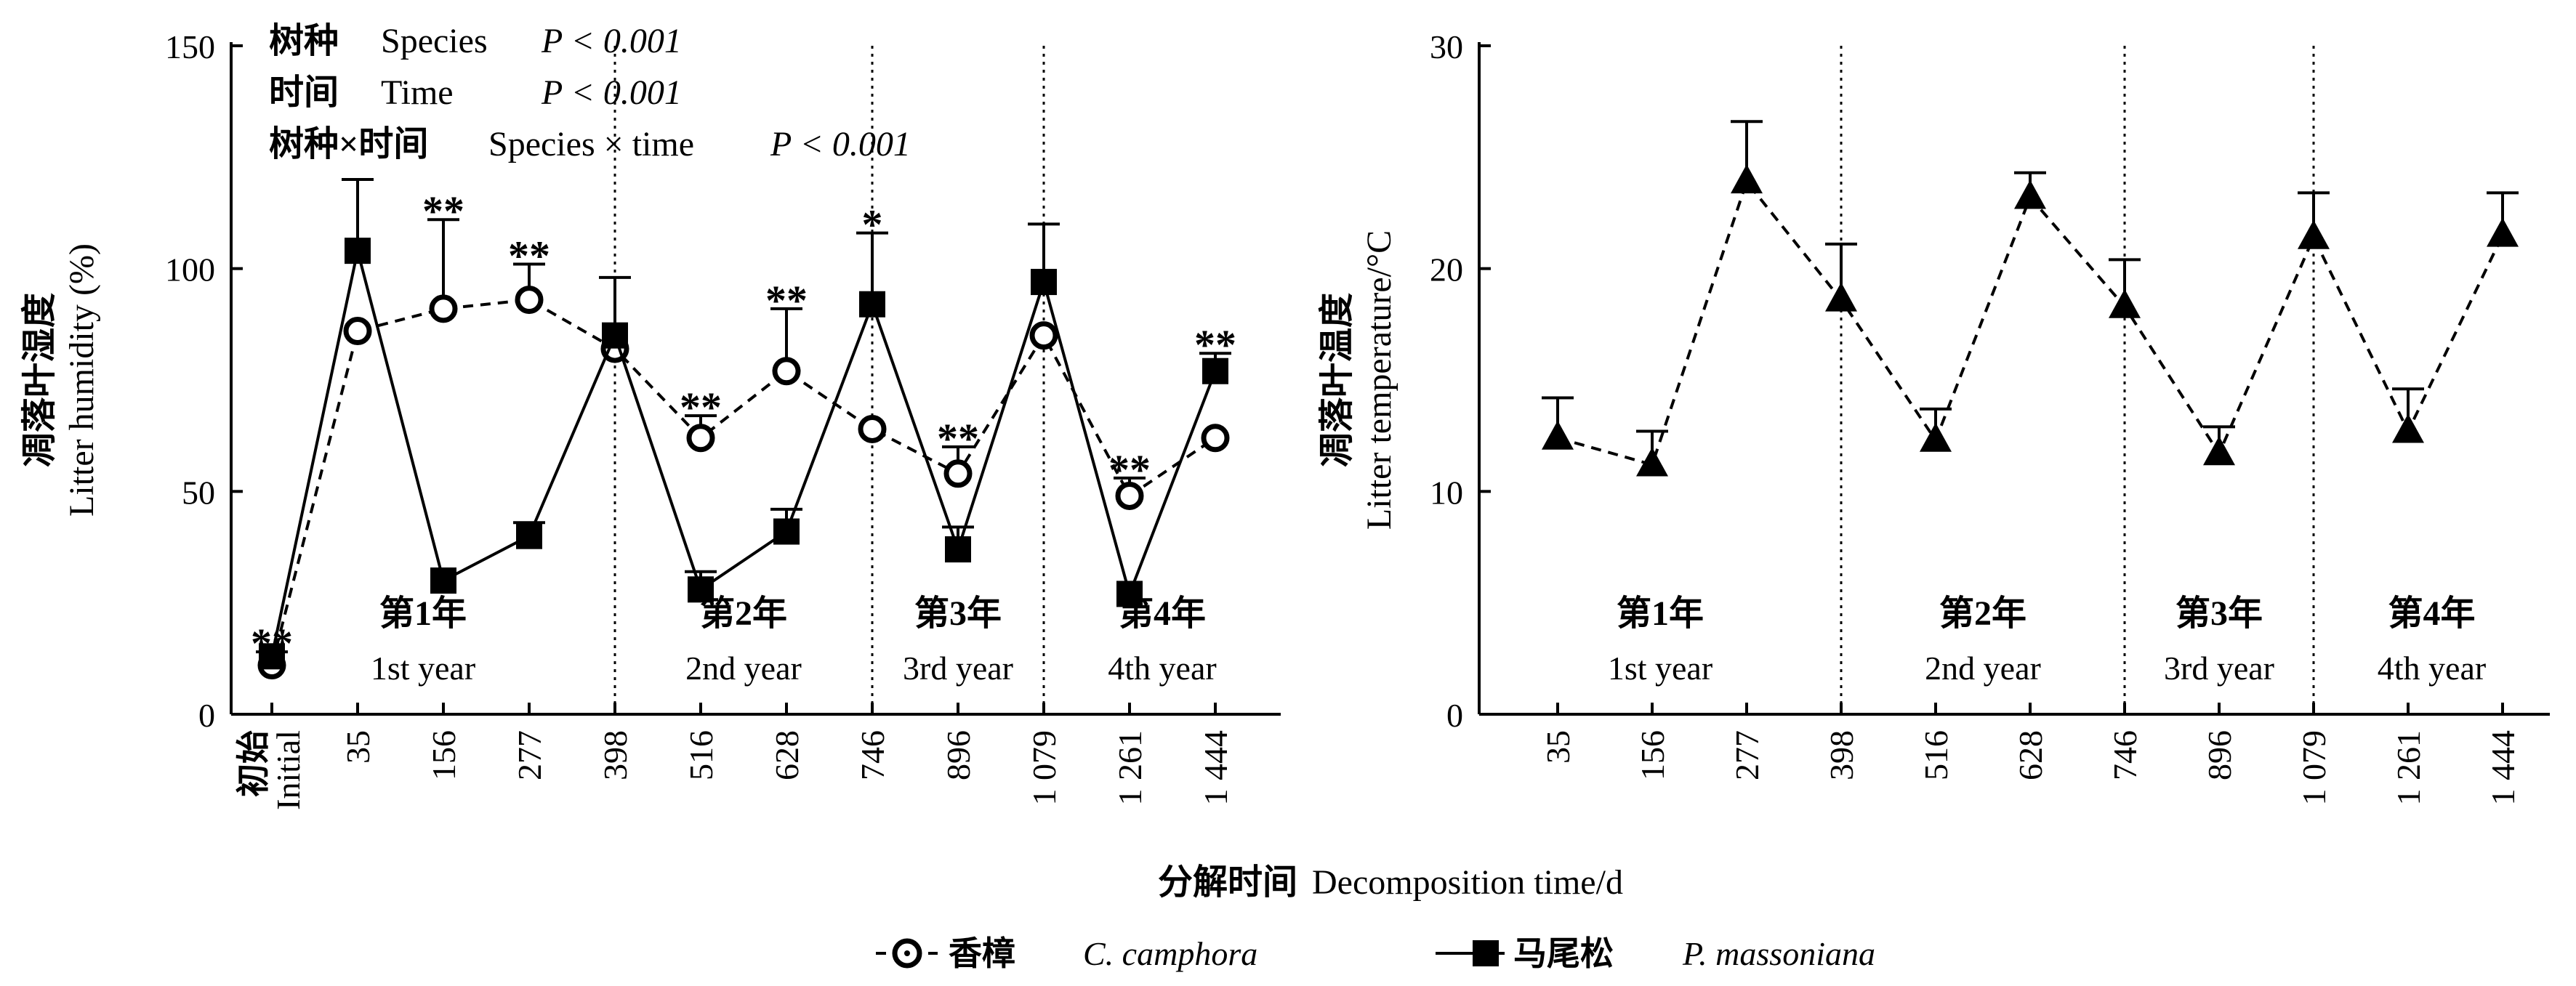 This screenshot has height=986, width=2576. Describe the element at coordinates (253, 763) in the screenshot. I see `x-tick-label-initial-cn: 初始` at that location.